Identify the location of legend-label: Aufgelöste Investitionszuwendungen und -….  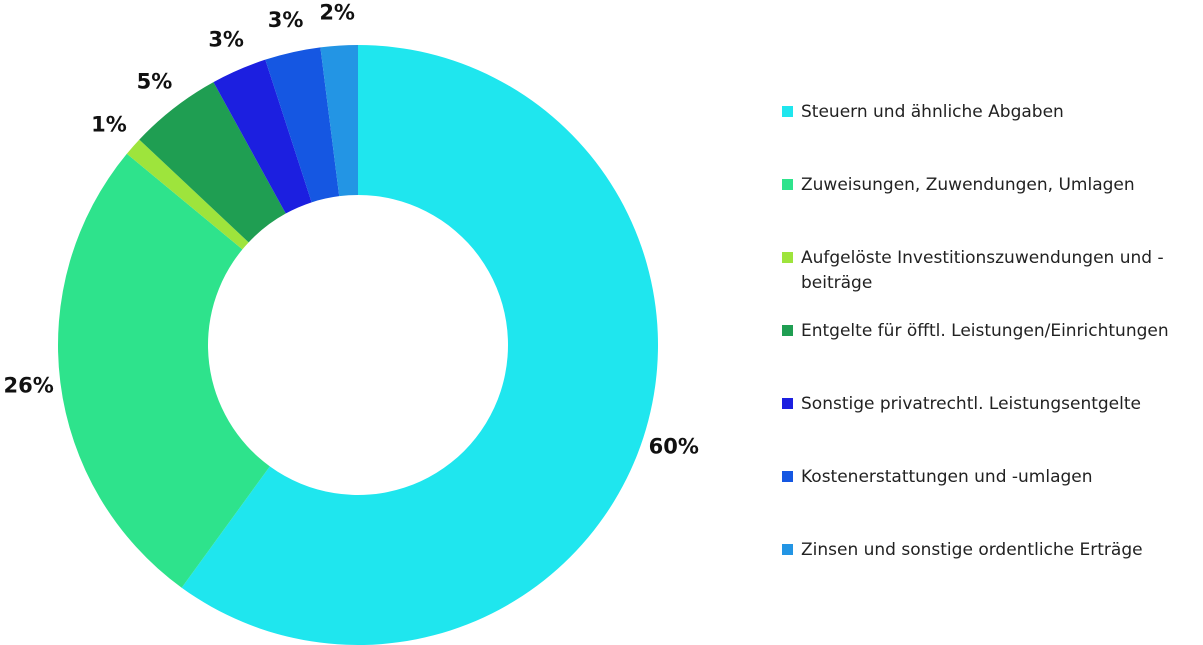
(982, 270).